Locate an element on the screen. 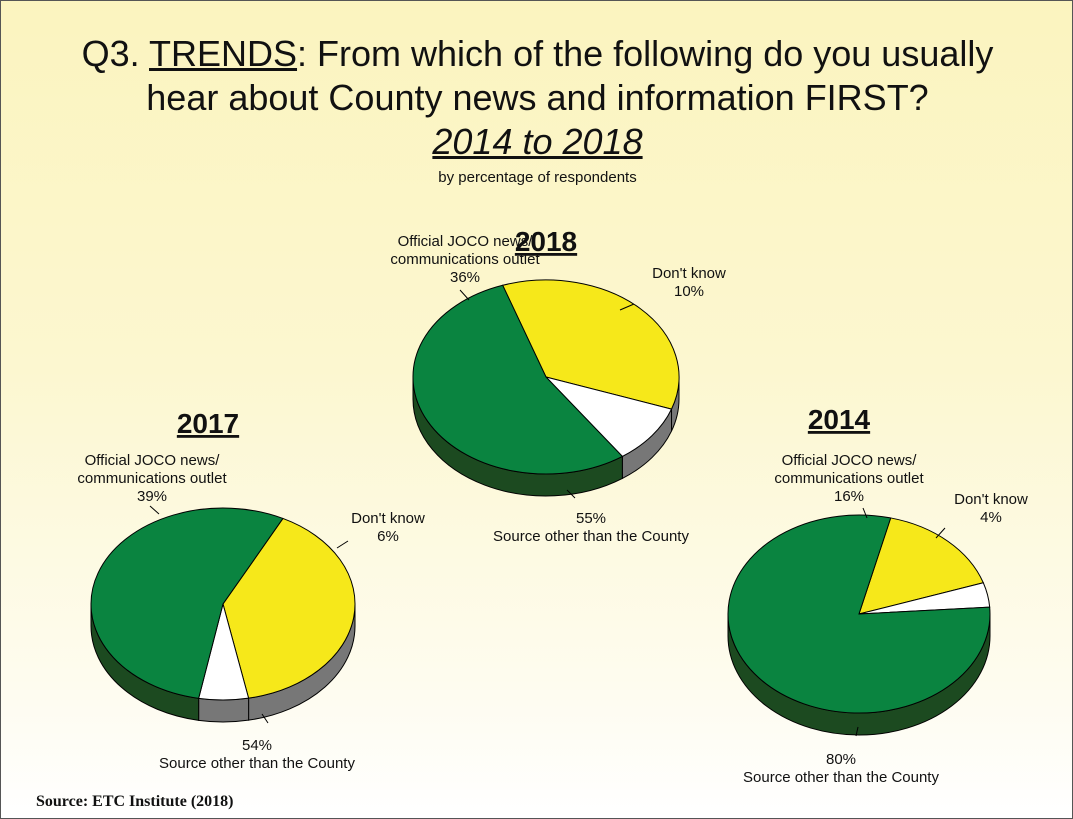 This screenshot has height=819, width=1073. chart-subtitle-years: 2014 to 2018 is located at coordinates (537, 141).